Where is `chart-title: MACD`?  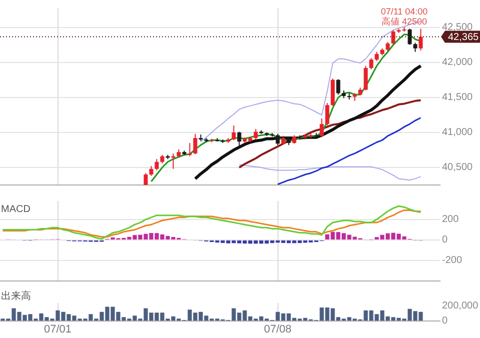
chart-title: MACD is located at coordinates (15, 209).